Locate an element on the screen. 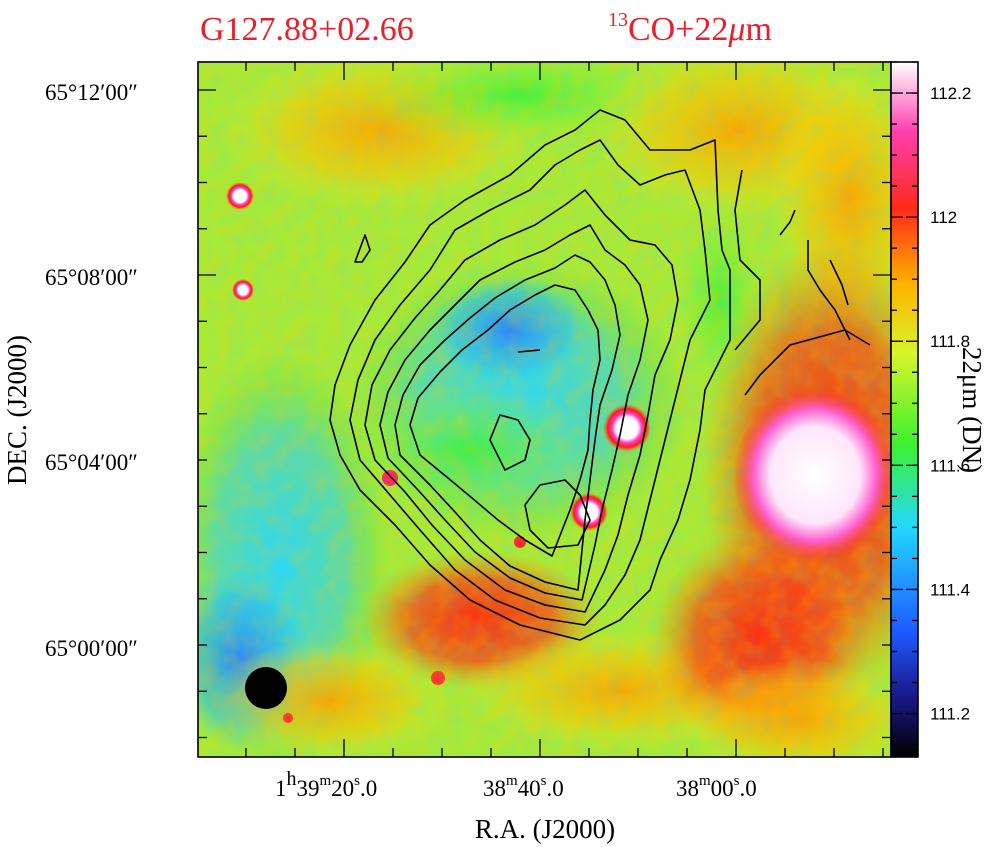 The height and width of the screenshot is (847, 1003). y-tick-label: 65°04′00″ is located at coordinates (91, 462).